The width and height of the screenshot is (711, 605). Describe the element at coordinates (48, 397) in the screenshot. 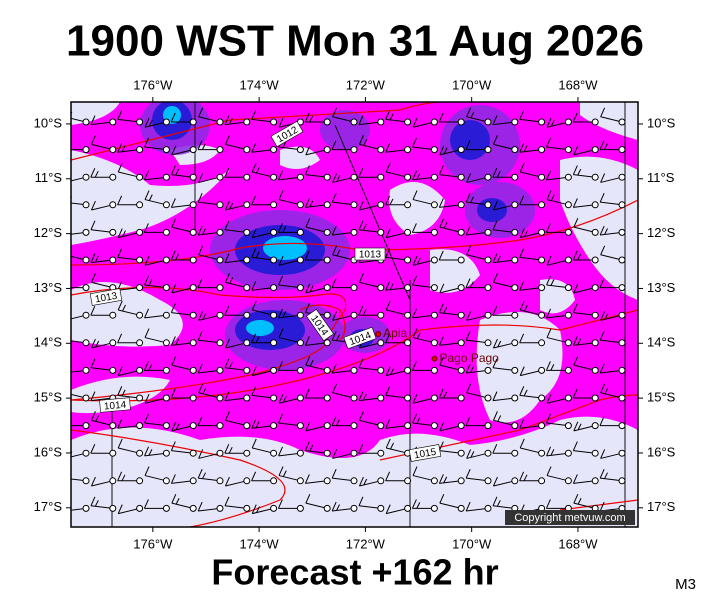

I see `lat-label: 15°S` at that location.